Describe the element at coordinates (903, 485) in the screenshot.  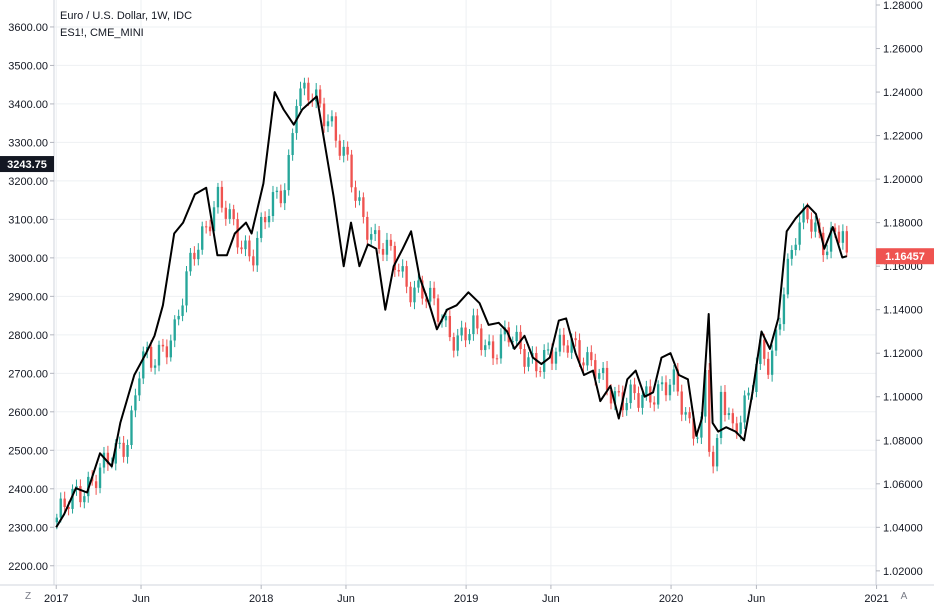
I see `right-tick-label: 1.06000` at that location.